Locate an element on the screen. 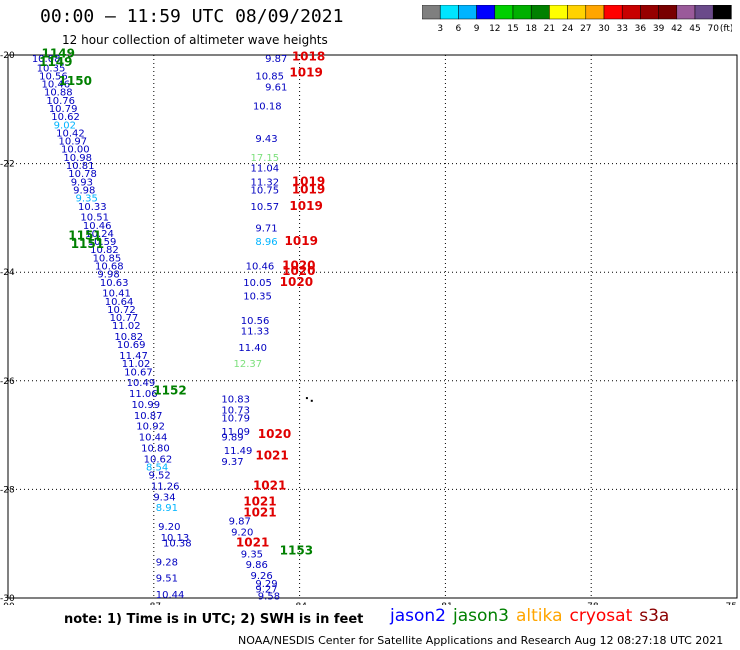 The height and width of the screenshot is (650, 740). wave-height-label: 10.92 is located at coordinates (150, 427).